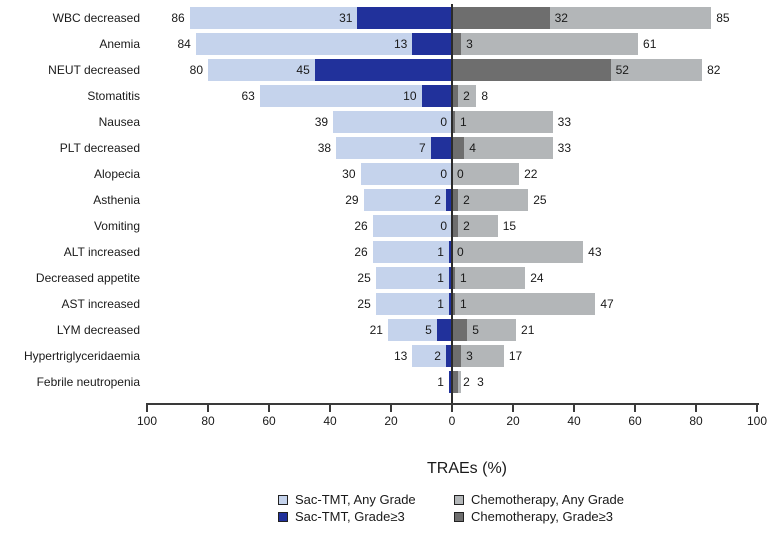  Describe the element at coordinates (196, 70) in the screenshot. I see `sac-any-value-label: 80` at that location.